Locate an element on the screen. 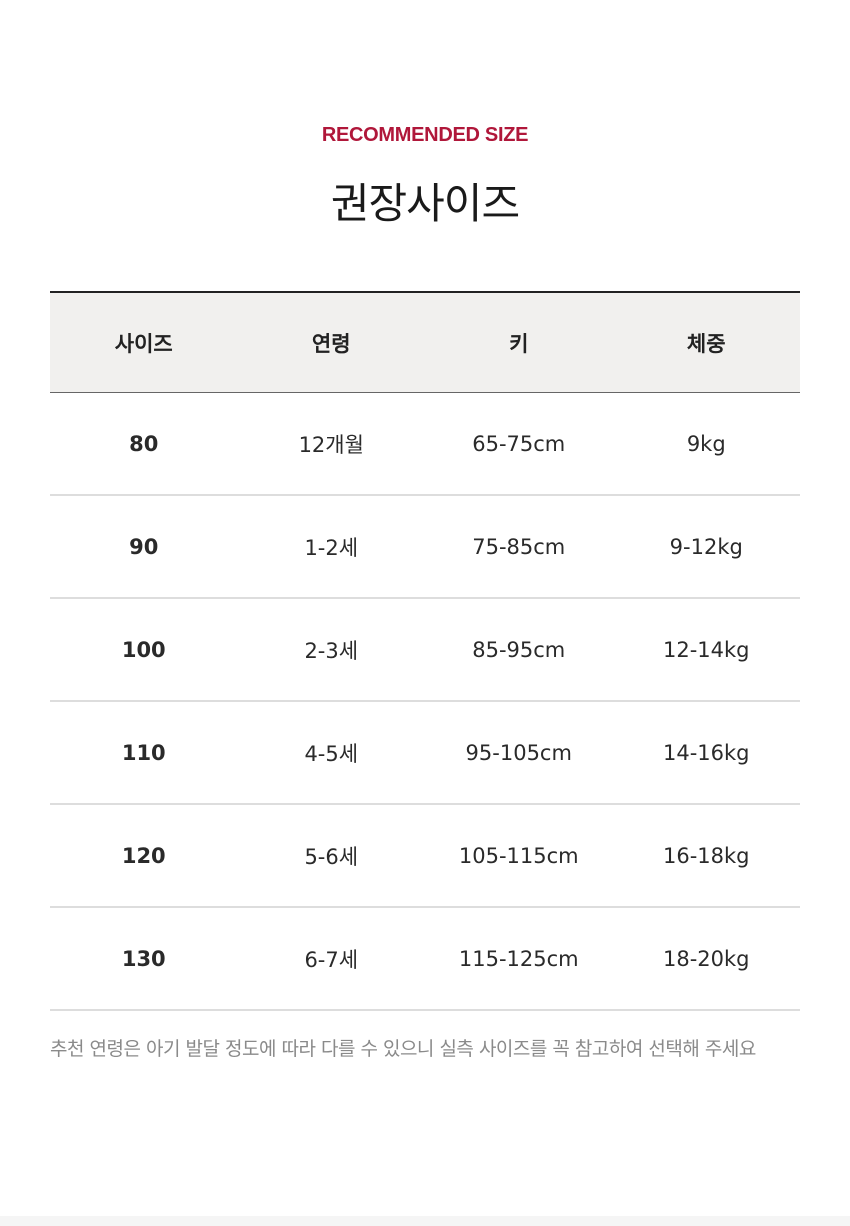  table-row: 110 4-5세 95-105cm 14-16kg is located at coordinates (425, 753).